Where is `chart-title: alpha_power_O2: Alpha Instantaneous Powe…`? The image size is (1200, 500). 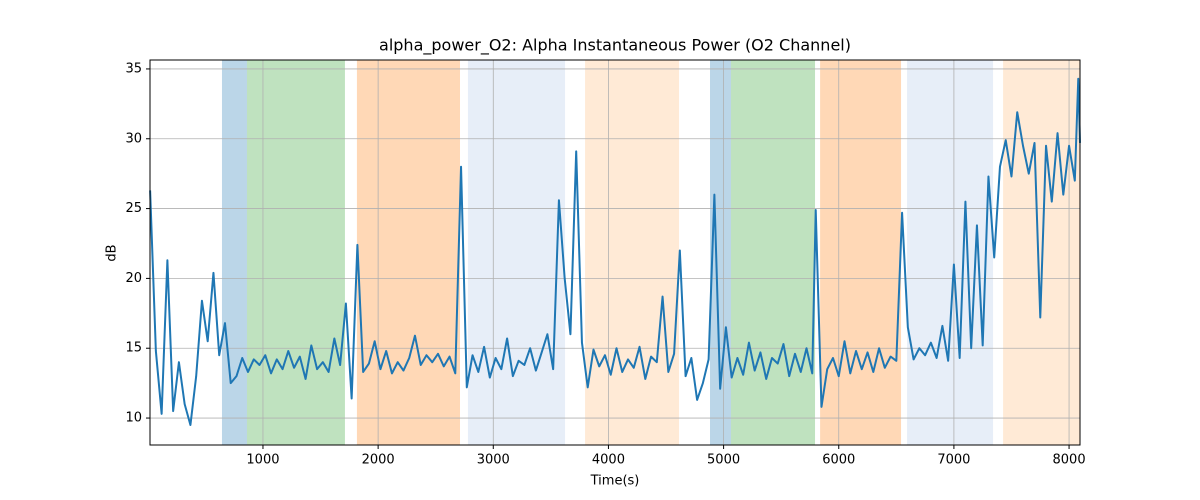 chart-title: alpha_power_O2: Alpha Instantaneous Powe… is located at coordinates (615, 46).